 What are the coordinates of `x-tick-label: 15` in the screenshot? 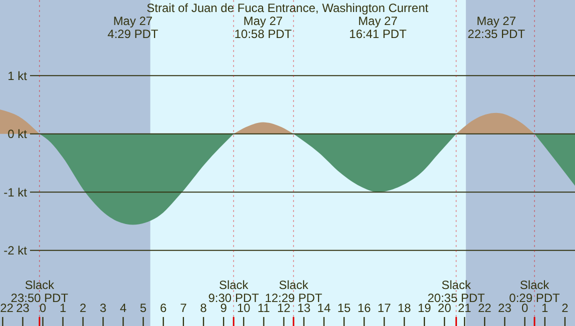 It's located at (344, 308).